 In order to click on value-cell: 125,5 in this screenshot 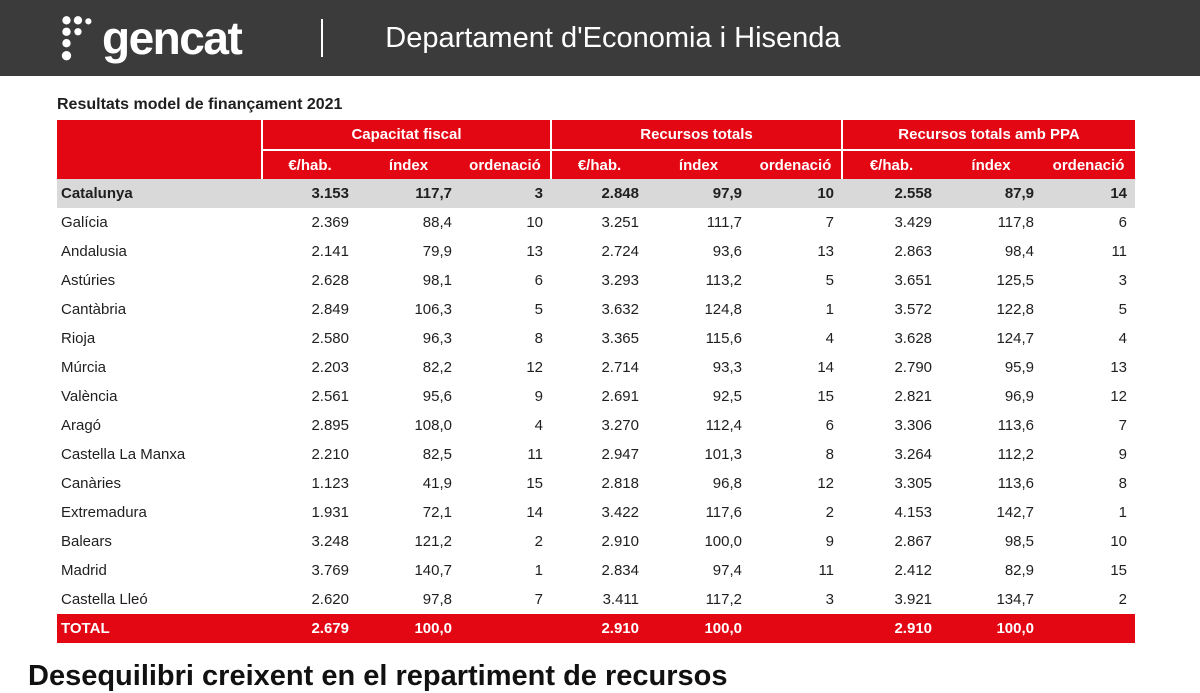, I will do `click(1015, 280)`.